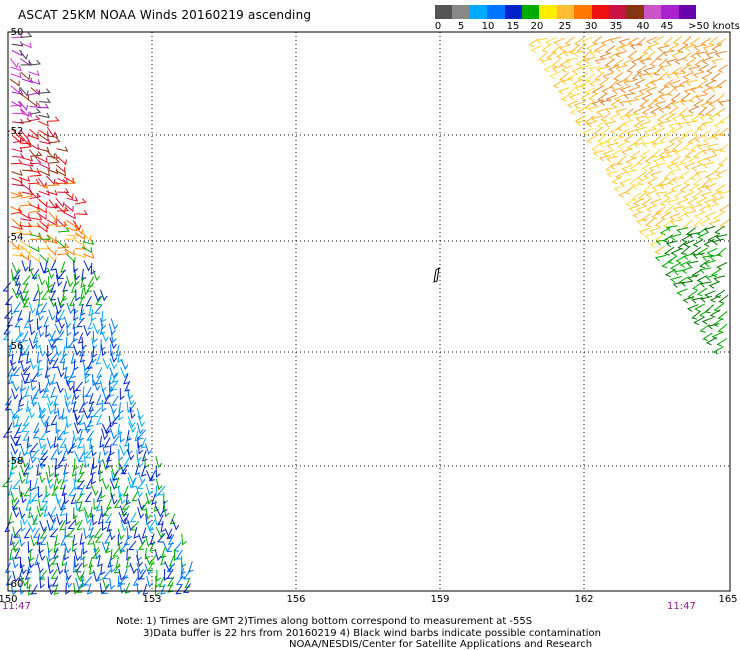 The image size is (740, 650). What do you see at coordinates (667, 26) in the screenshot?
I see `colorbar-label: 45` at bounding box center [667, 26].